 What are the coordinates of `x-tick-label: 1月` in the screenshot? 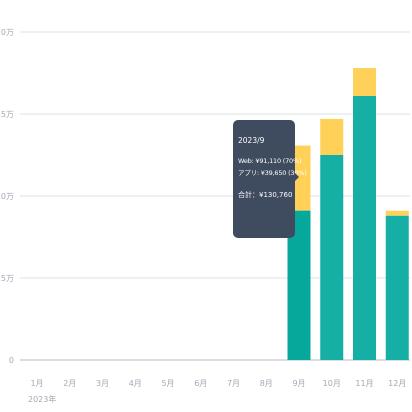 It's located at (36, 383).